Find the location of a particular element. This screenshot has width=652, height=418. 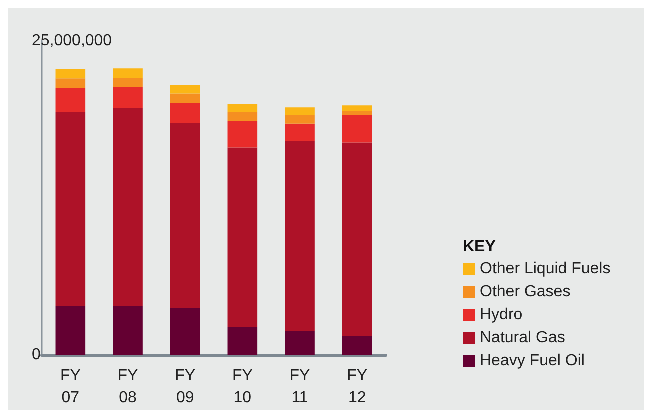

x-tick-label: FY 09 is located at coordinates (185, 387).